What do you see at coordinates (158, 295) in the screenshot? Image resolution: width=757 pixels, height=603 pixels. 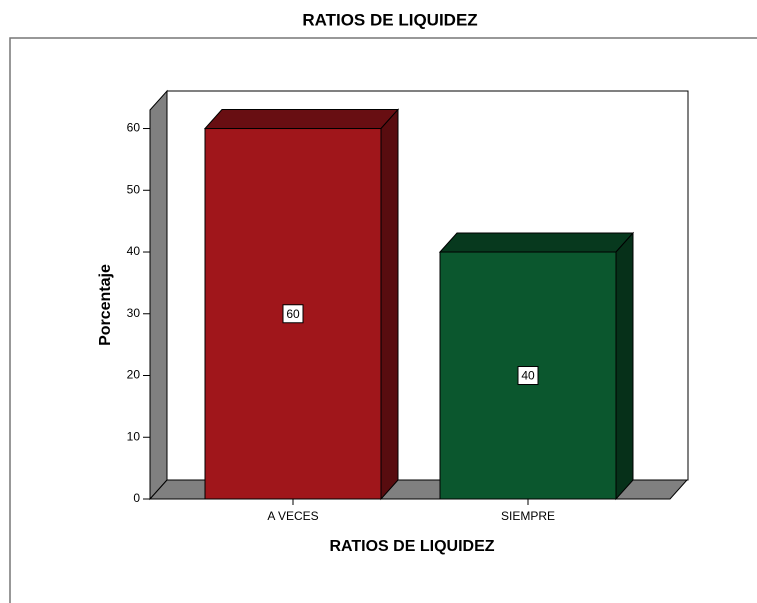 I see `side-wall` at bounding box center [158, 295].